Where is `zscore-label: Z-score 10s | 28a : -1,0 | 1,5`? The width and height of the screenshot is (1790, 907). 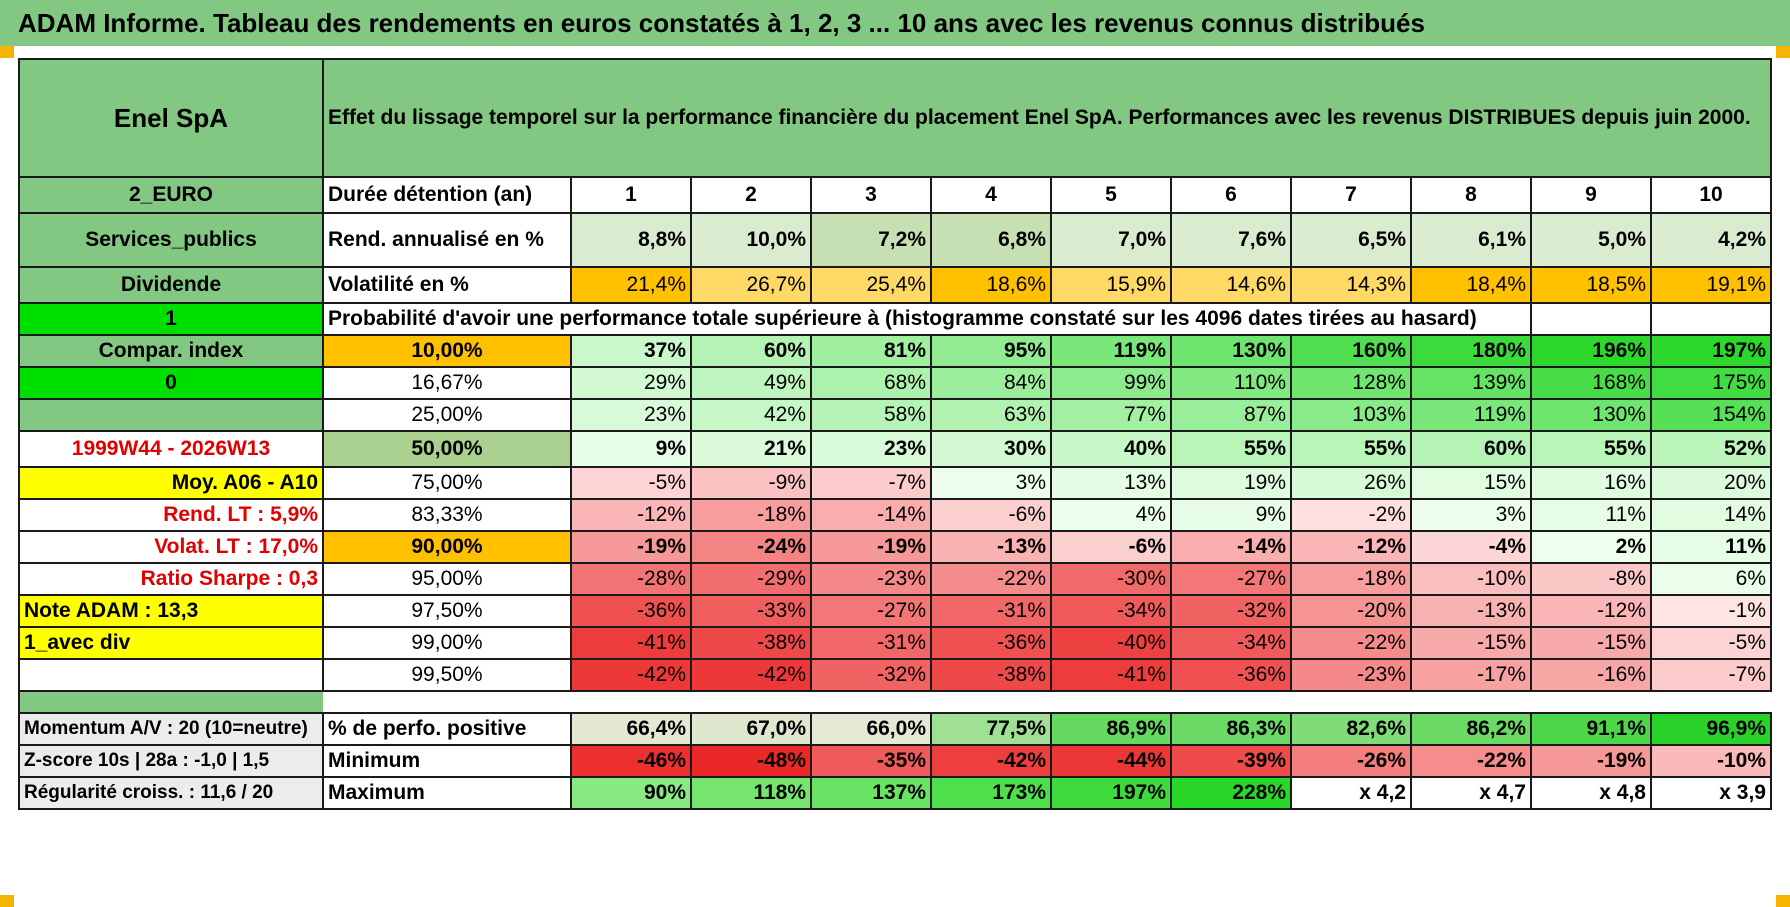
zscore-label: Z-score 10s | 28a : -1,0 | 1,5 is located at coordinates (171, 761).